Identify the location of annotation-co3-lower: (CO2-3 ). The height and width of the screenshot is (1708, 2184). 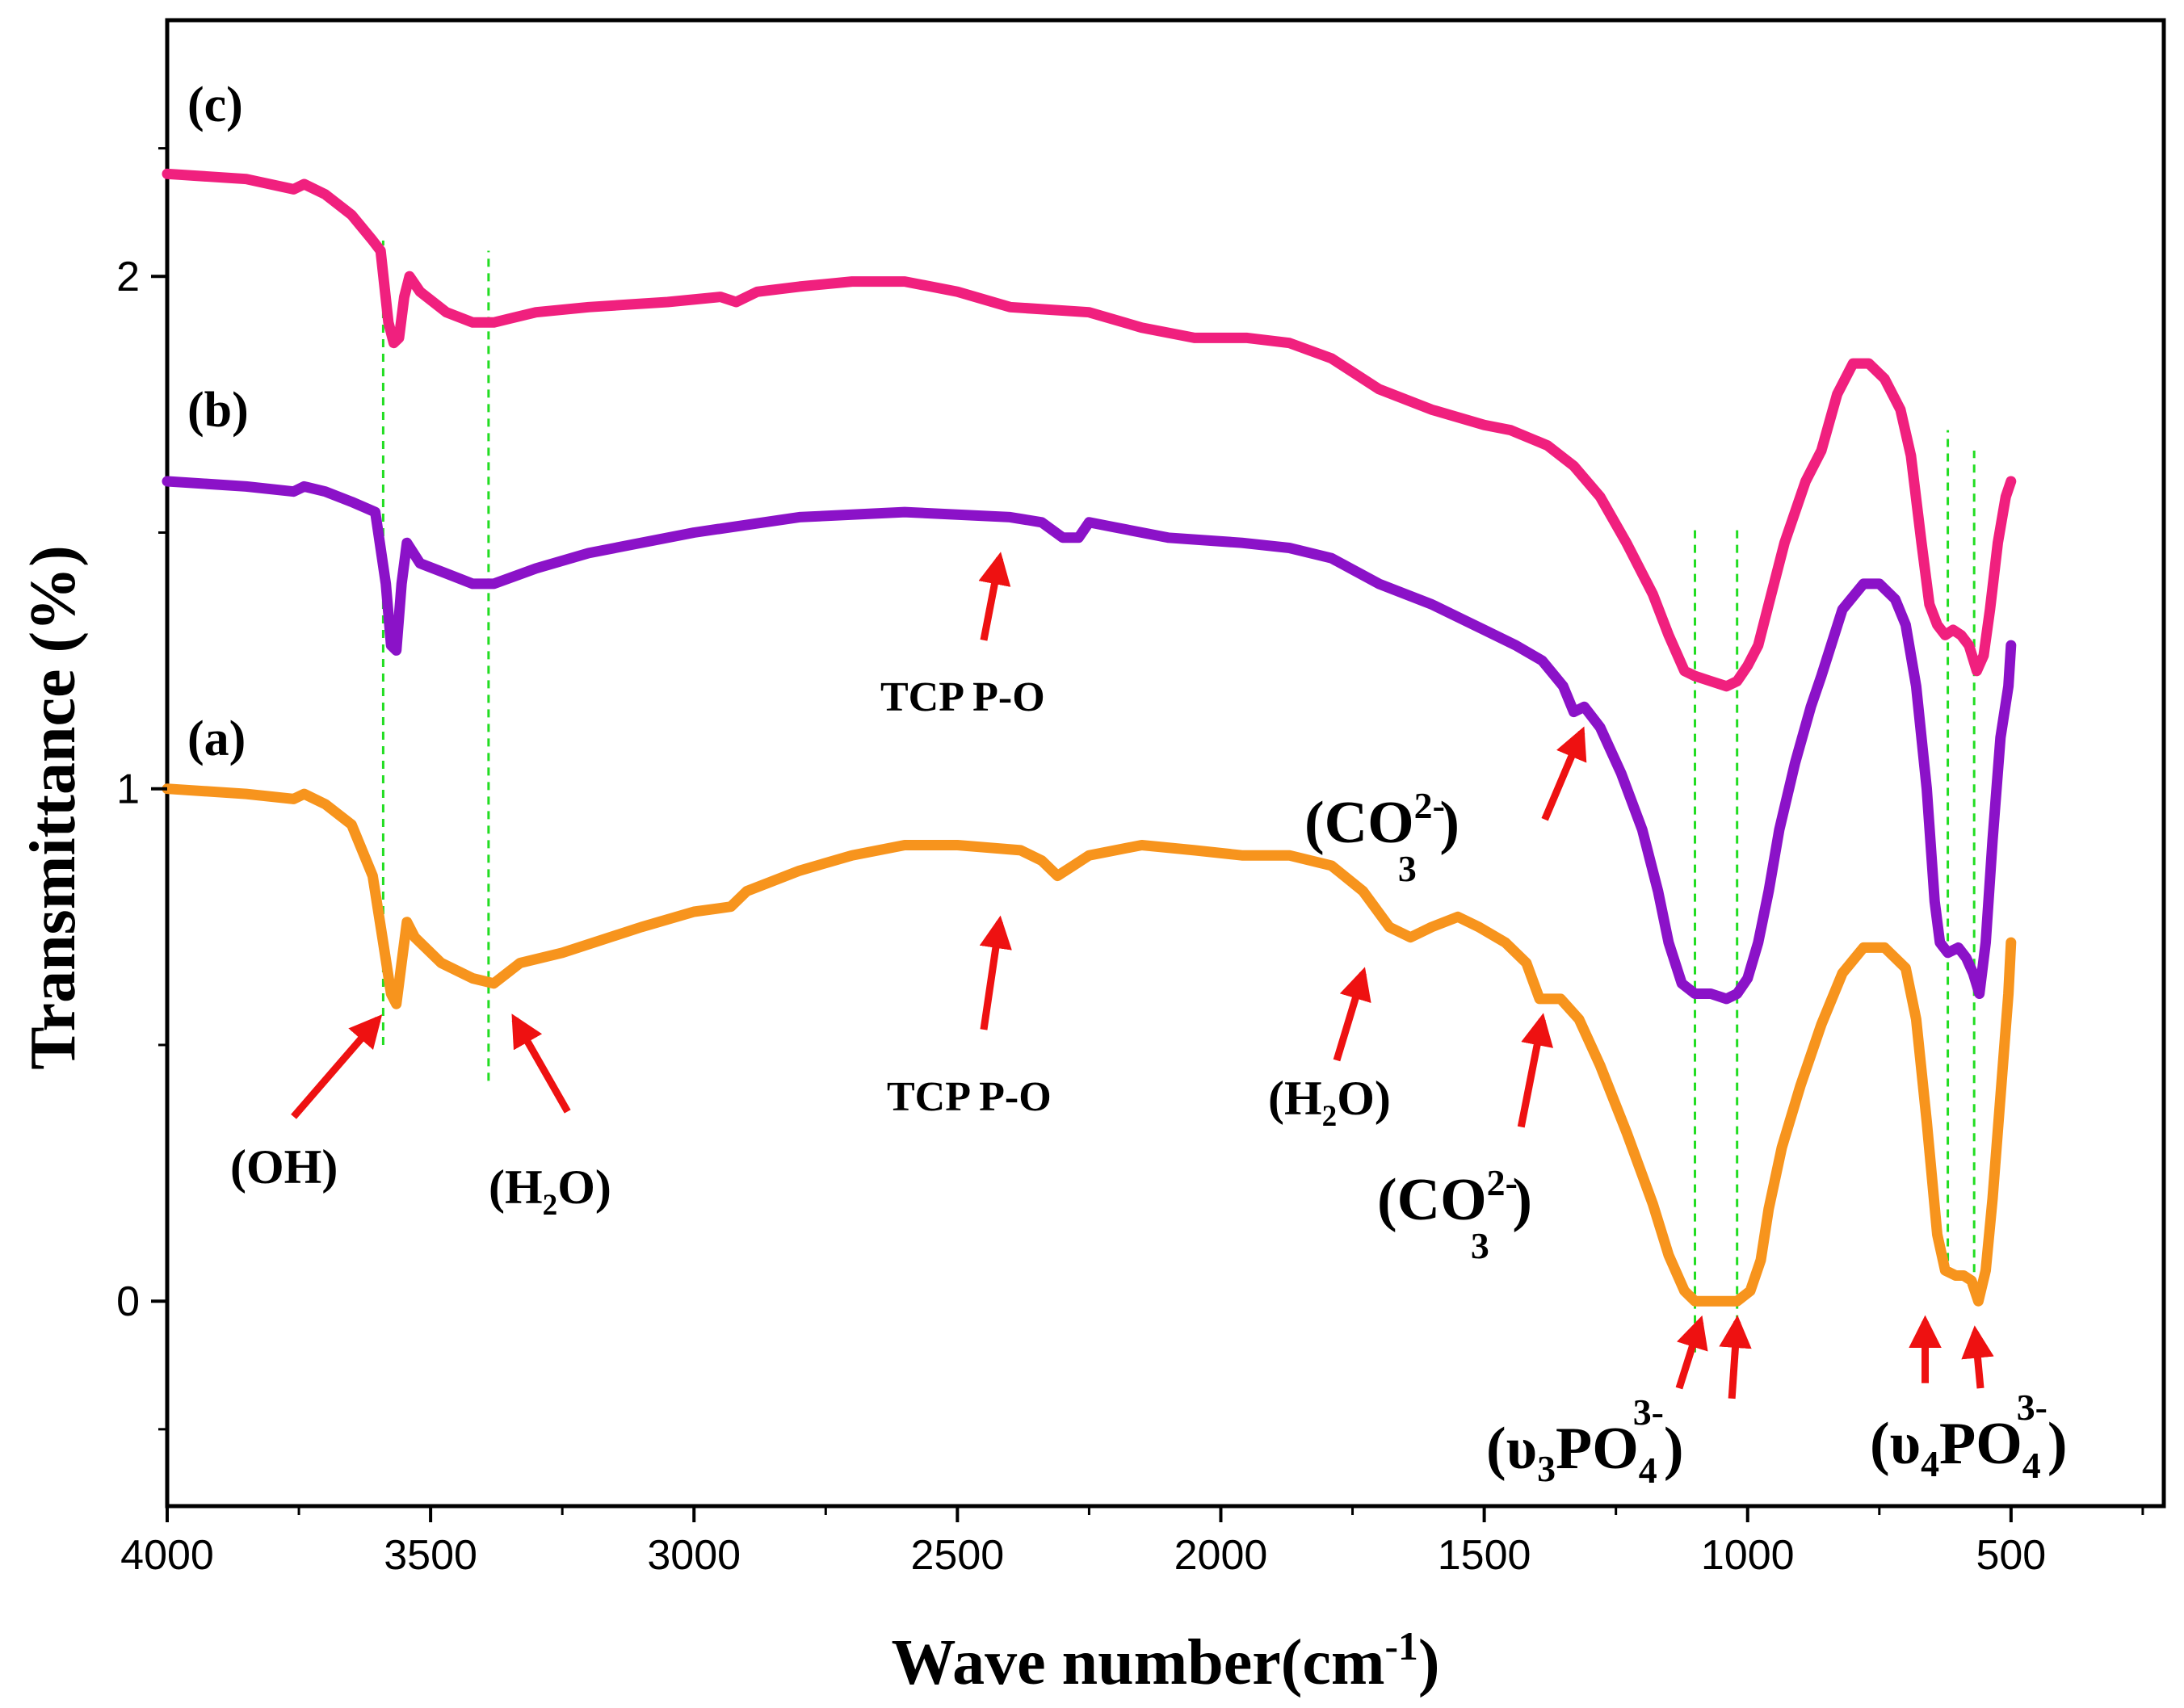
(1454, 1214).